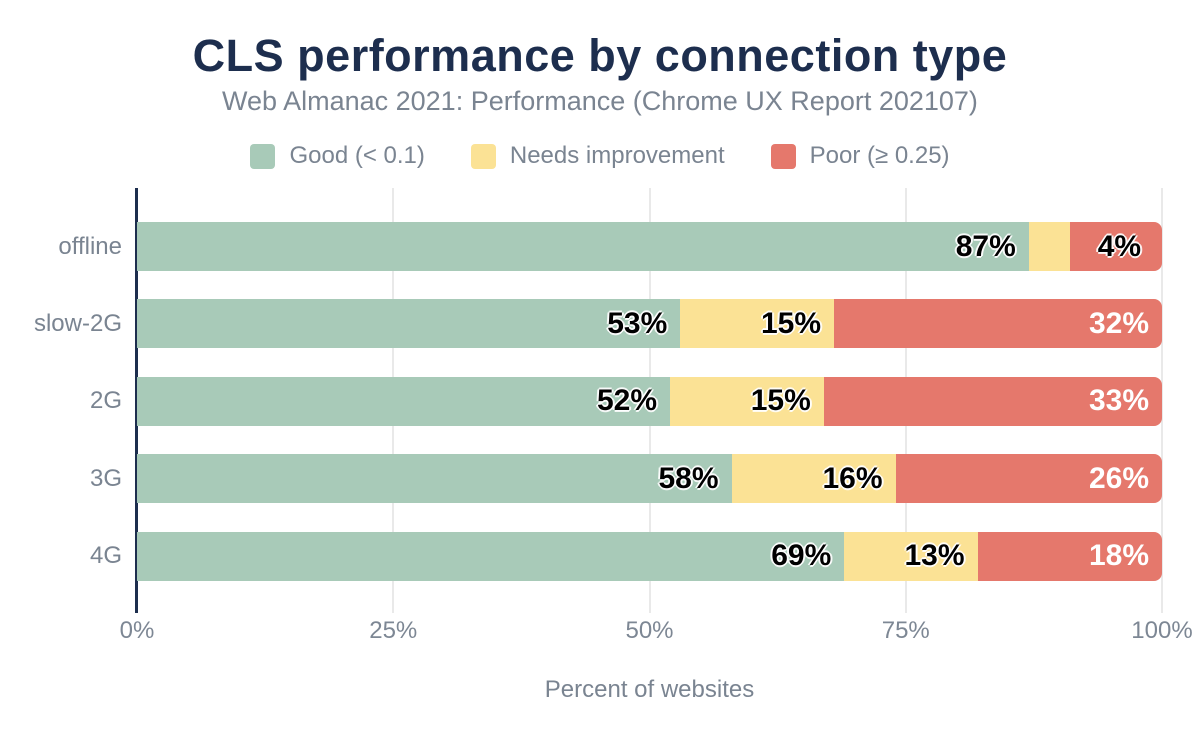 The width and height of the screenshot is (1200, 742). What do you see at coordinates (105, 401) in the screenshot?
I see `category-label-2G: 2G` at bounding box center [105, 401].